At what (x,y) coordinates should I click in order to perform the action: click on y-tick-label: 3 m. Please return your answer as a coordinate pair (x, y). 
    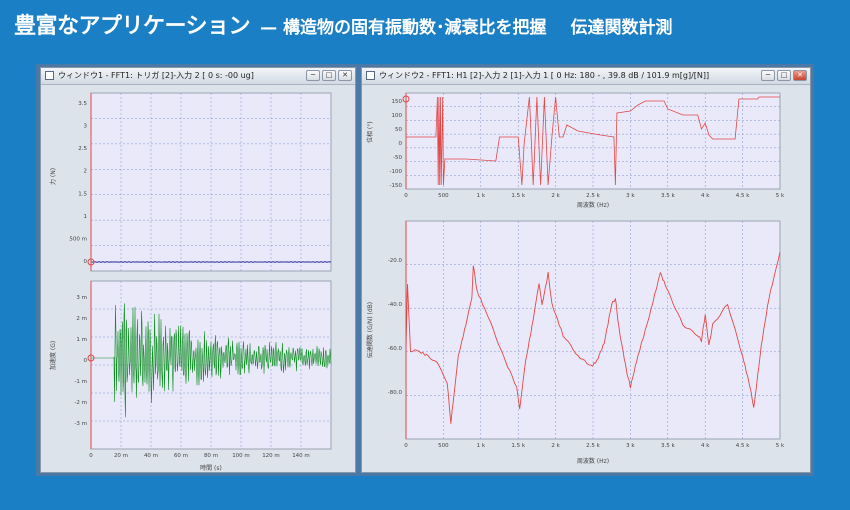
    Looking at the image, I should click on (81, 298).